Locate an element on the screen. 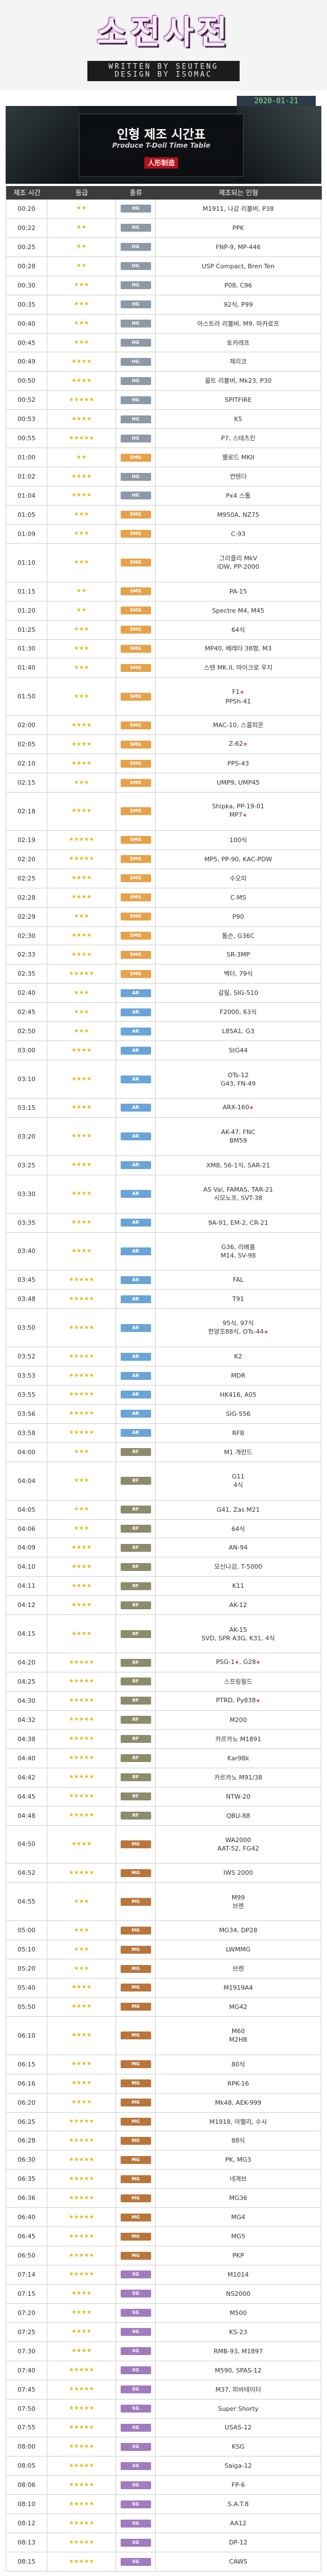 This screenshot has height=2576, width=327. doll-name-cell: M1911, 나강 리볼버, P38 is located at coordinates (238, 209).